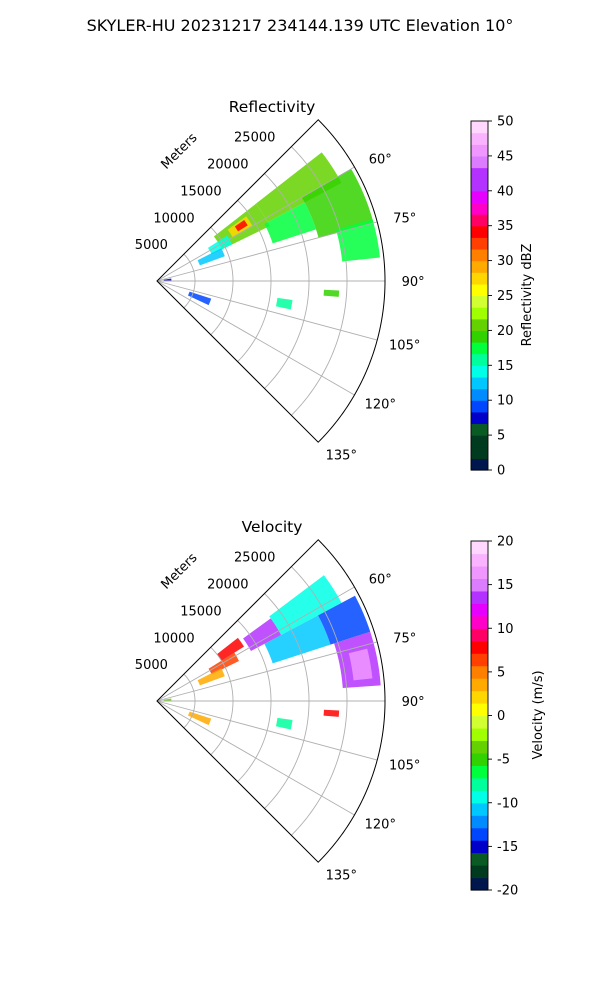 This screenshot has height=1000, width=600. I want to click on reflectivity-colorbar: 0 5 10 15 20 25 30 35 40 45 50, so click(492, 297).